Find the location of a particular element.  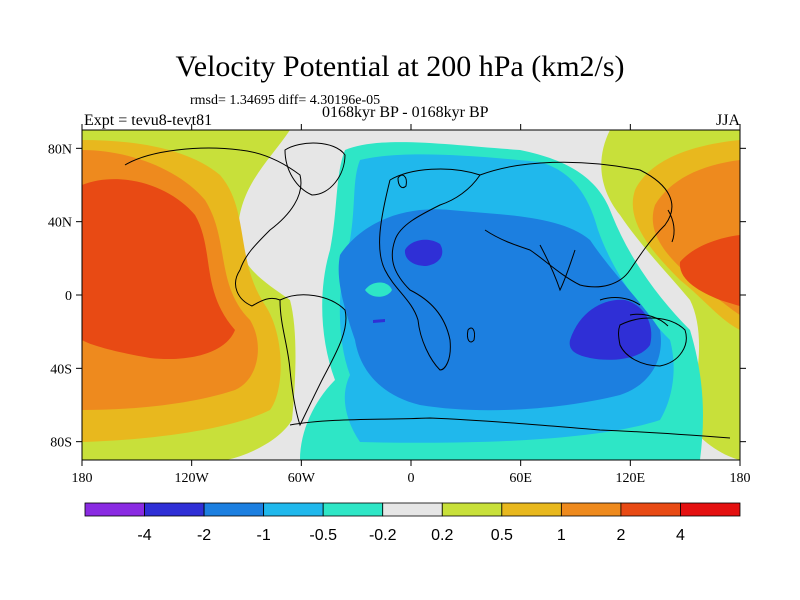

lon-tick-label: 60E is located at coordinates (520, 478).